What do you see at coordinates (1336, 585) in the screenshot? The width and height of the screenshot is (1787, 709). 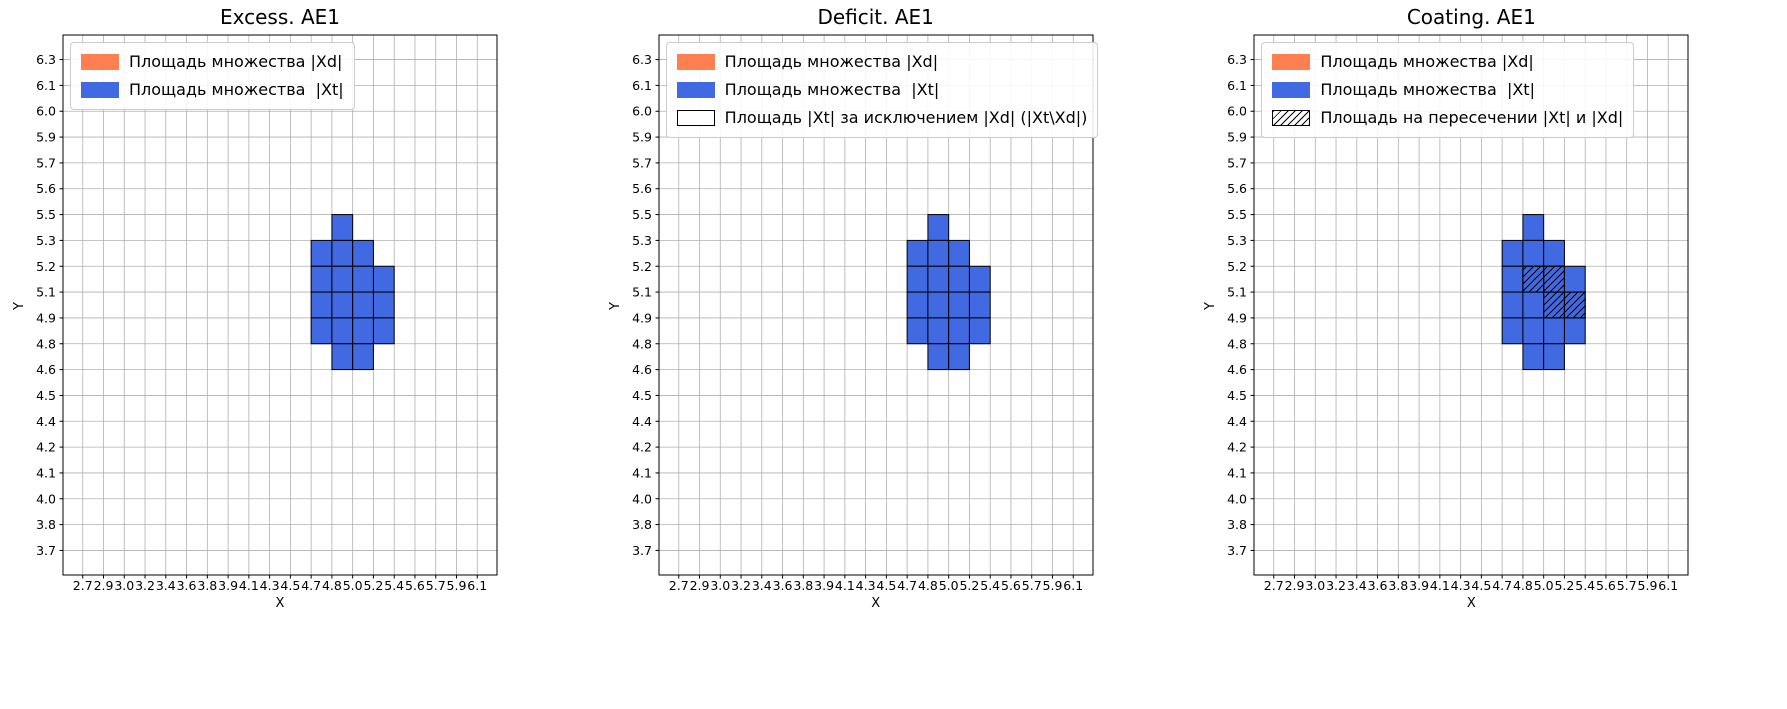 I see `x-tick-label: 3.2` at bounding box center [1336, 585].